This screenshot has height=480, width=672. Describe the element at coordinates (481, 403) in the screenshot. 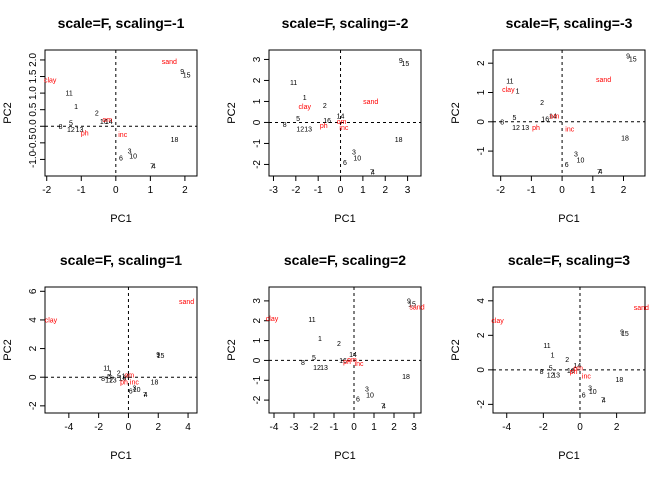

I see `y-tick-label: -2` at that location.